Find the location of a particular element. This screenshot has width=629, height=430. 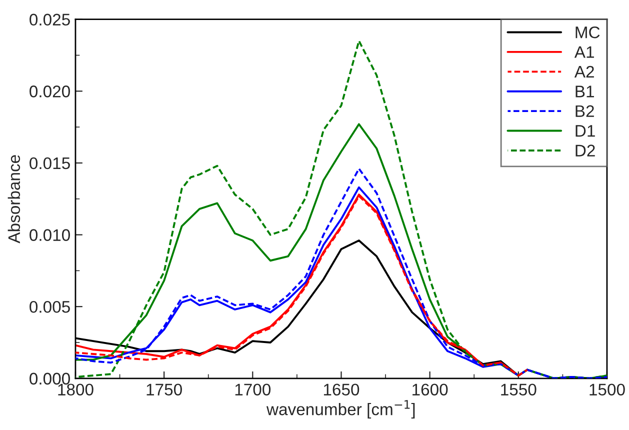

x-tick-label: 1700 is located at coordinates (253, 390).